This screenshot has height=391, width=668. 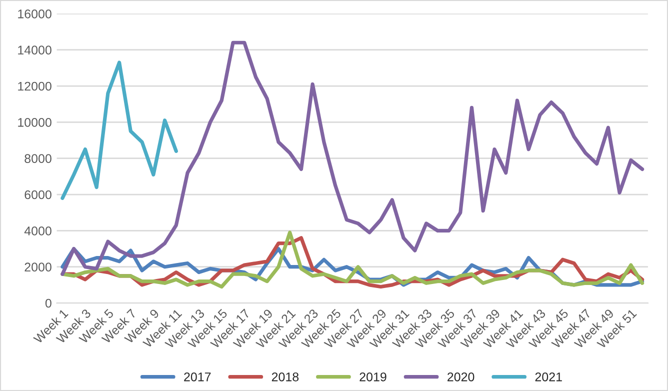 What do you see at coordinates (48, 303) in the screenshot?
I see `y-tick-label: 0` at bounding box center [48, 303].